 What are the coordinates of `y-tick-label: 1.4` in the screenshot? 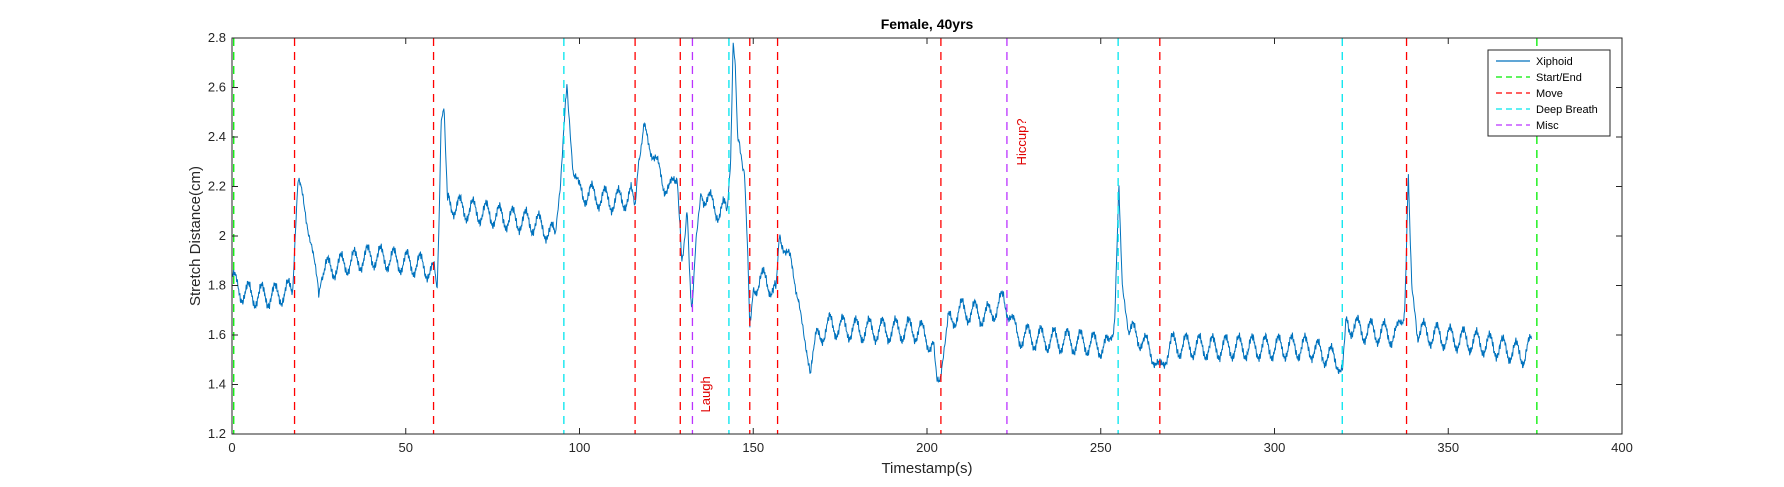 It's located at (217, 384).